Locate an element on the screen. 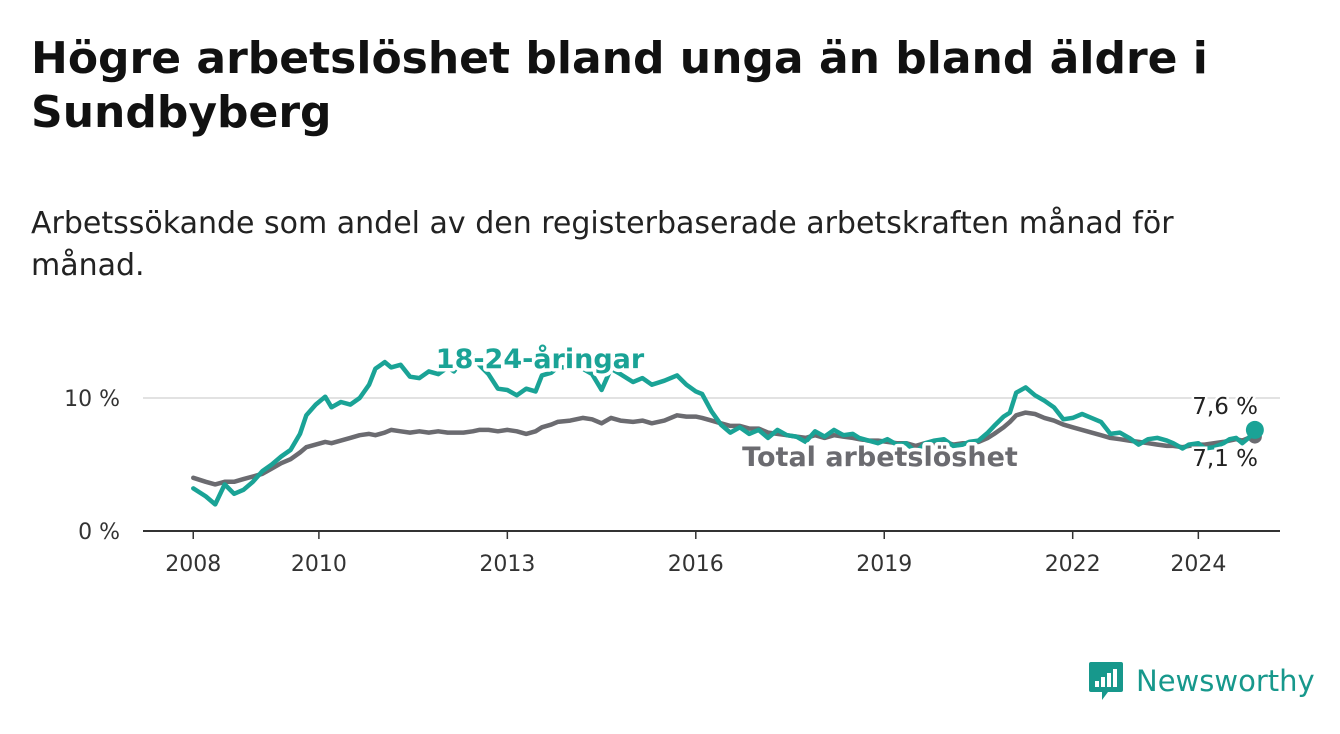 The width and height of the screenshot is (1340, 734). x-tick-label: 2010 is located at coordinates (319, 564).